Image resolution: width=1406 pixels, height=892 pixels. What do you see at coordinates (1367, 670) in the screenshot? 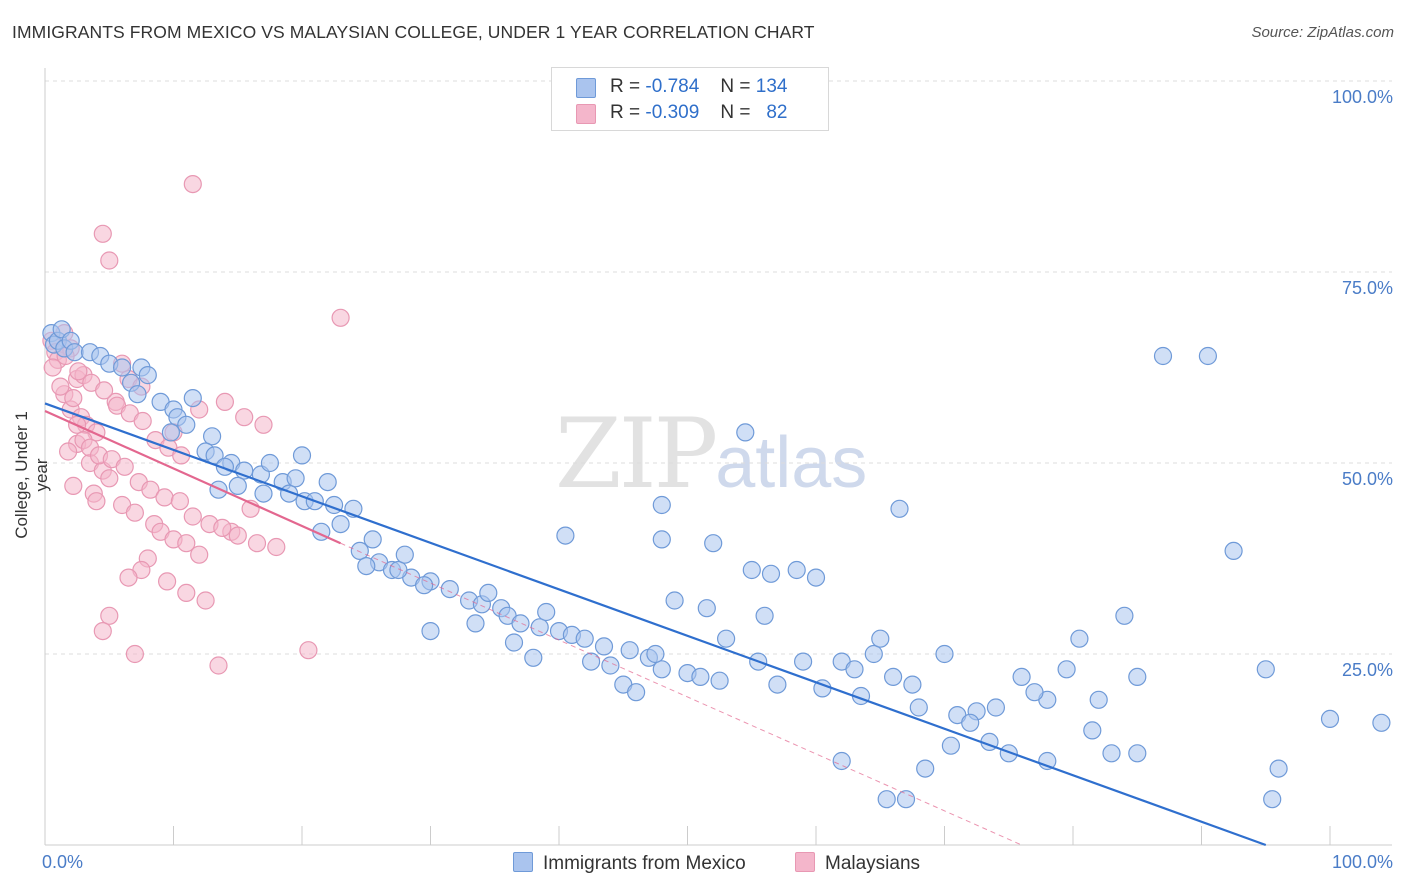
I see `y-tick-label-25: 25.0%` at bounding box center [1367, 670].